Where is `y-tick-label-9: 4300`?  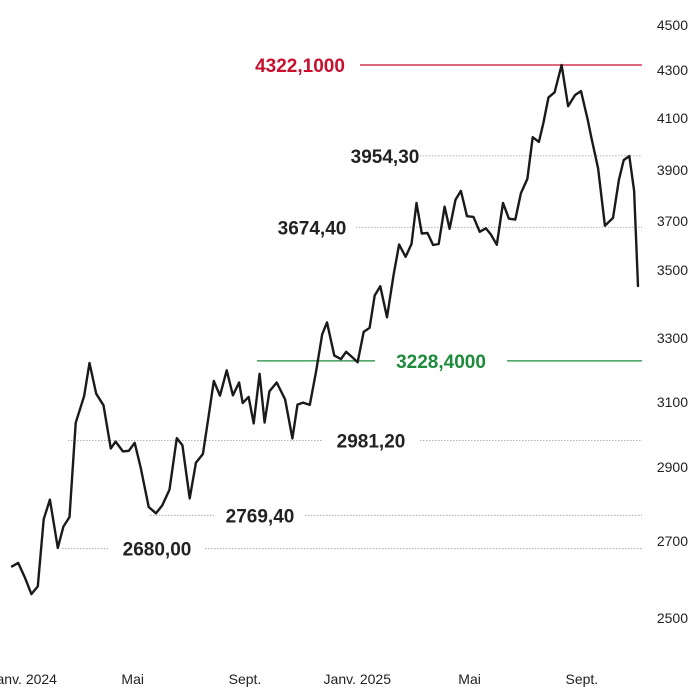
y-tick-label-9: 4300 is located at coordinates (672, 70).